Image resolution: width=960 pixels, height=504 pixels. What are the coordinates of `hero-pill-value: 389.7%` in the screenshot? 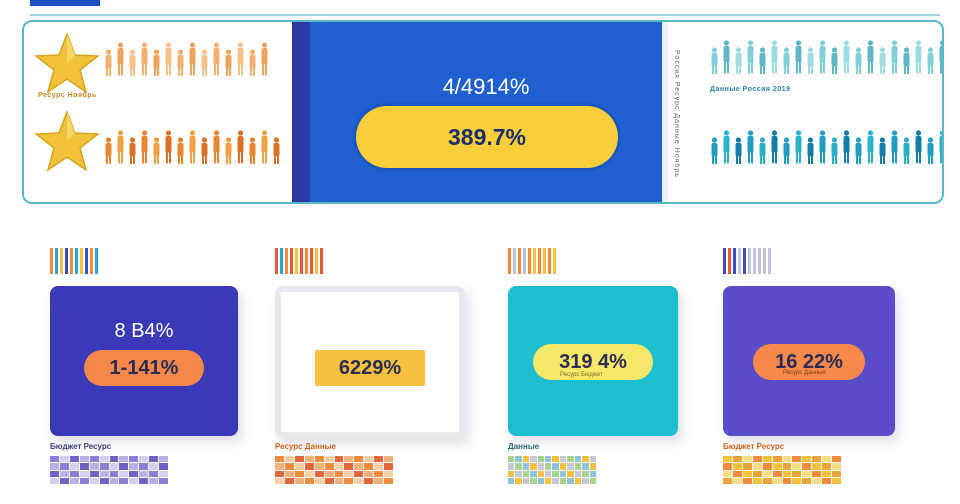 It's located at (487, 137).